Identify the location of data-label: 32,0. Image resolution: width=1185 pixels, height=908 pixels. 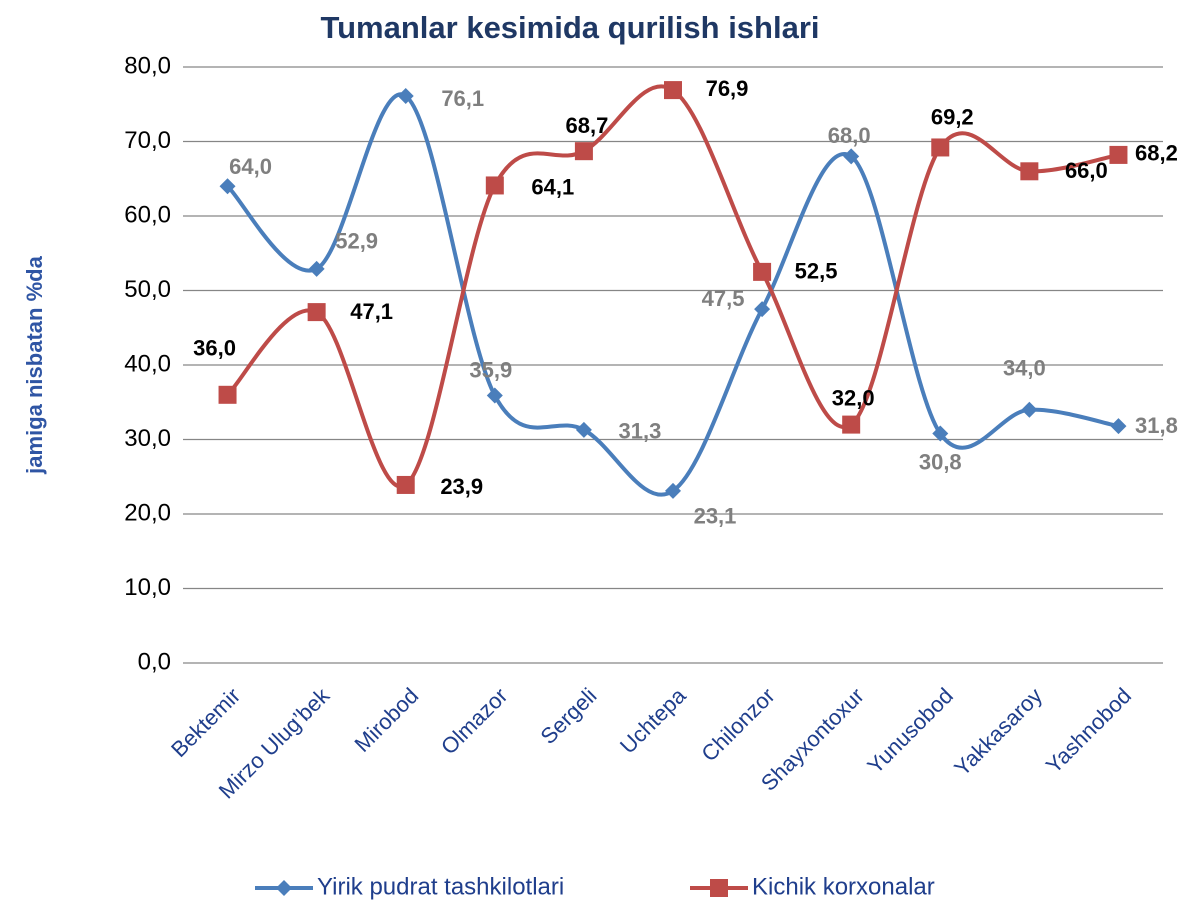
(853, 397).